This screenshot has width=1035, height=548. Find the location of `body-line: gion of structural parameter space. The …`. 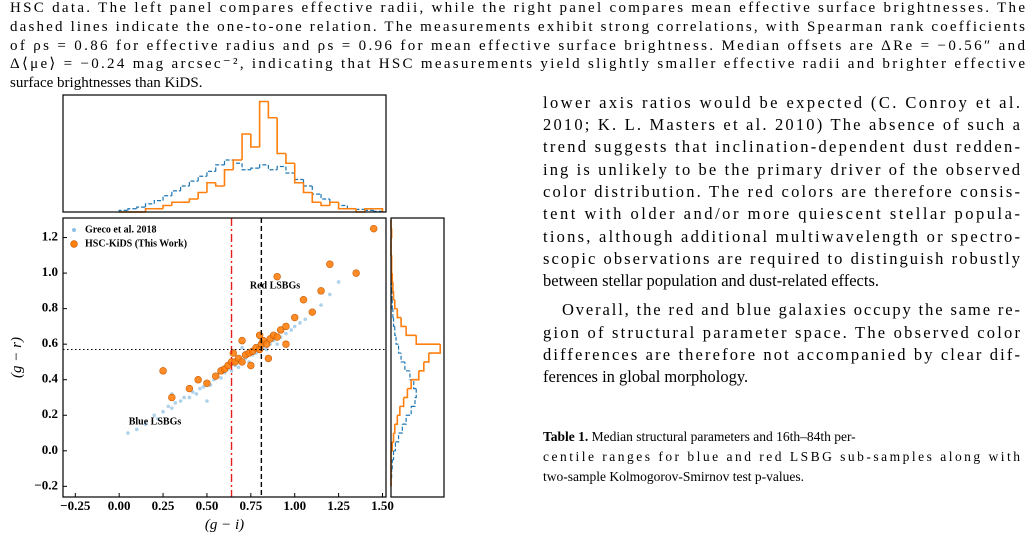

body-line: gion of structural parameter space. The … is located at coordinates (781, 332).